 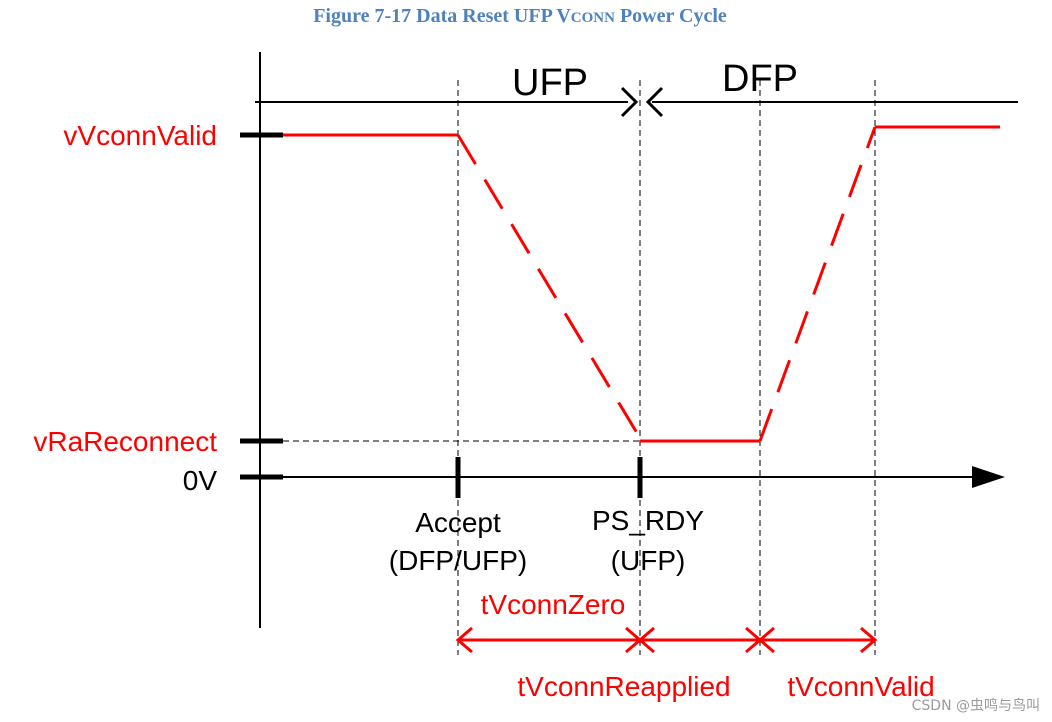 I want to click on tvconnzero-label: tVconnZero, so click(x=553, y=604).